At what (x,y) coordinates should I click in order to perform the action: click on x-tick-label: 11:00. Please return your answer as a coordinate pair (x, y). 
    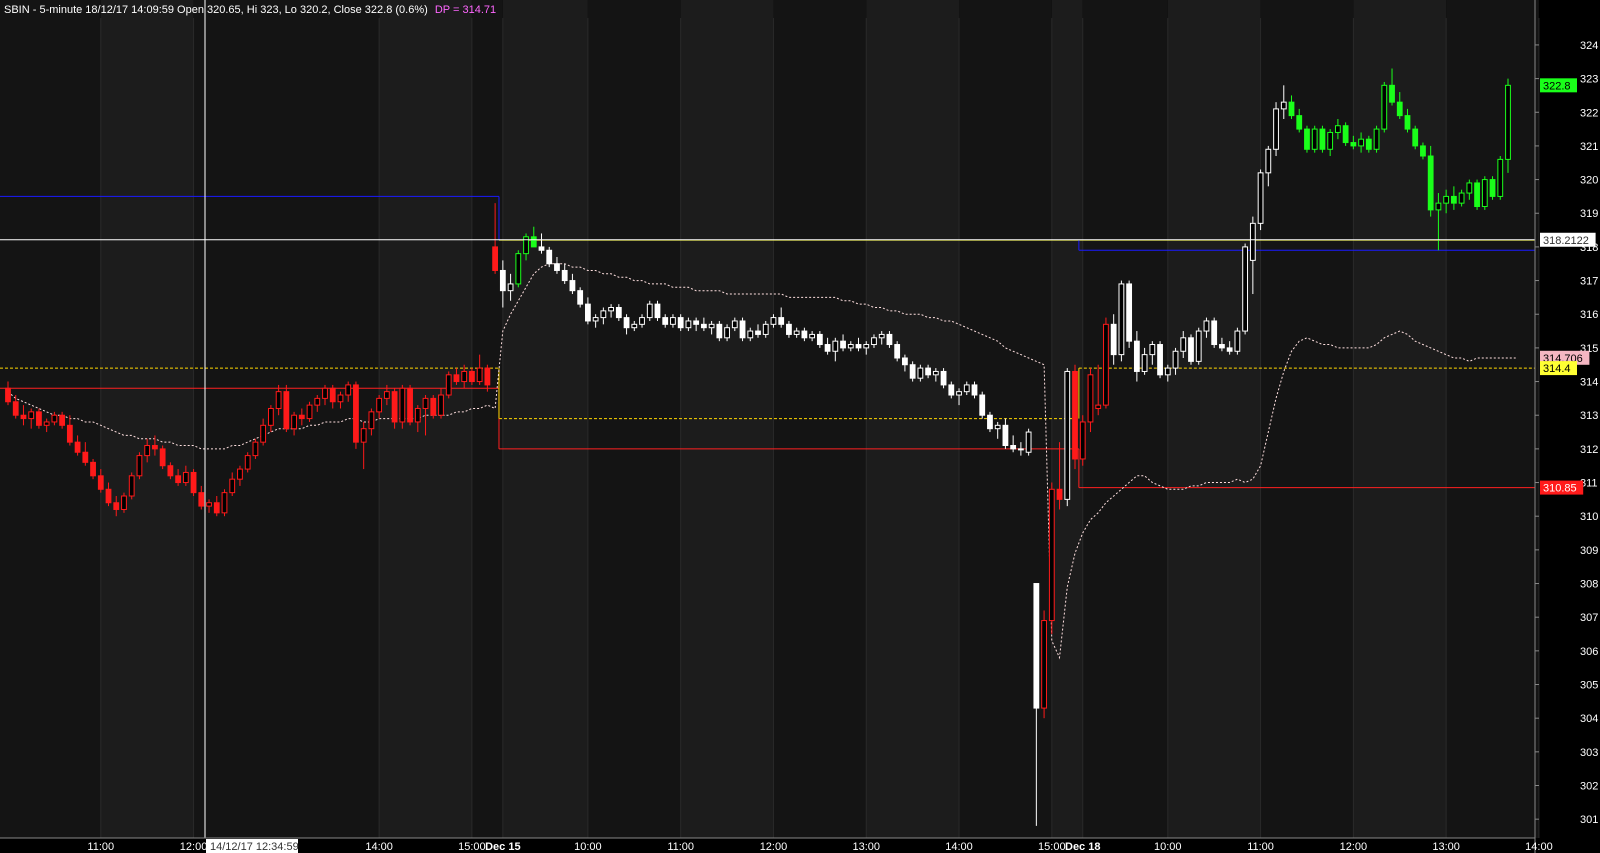
    Looking at the image, I should click on (680, 847).